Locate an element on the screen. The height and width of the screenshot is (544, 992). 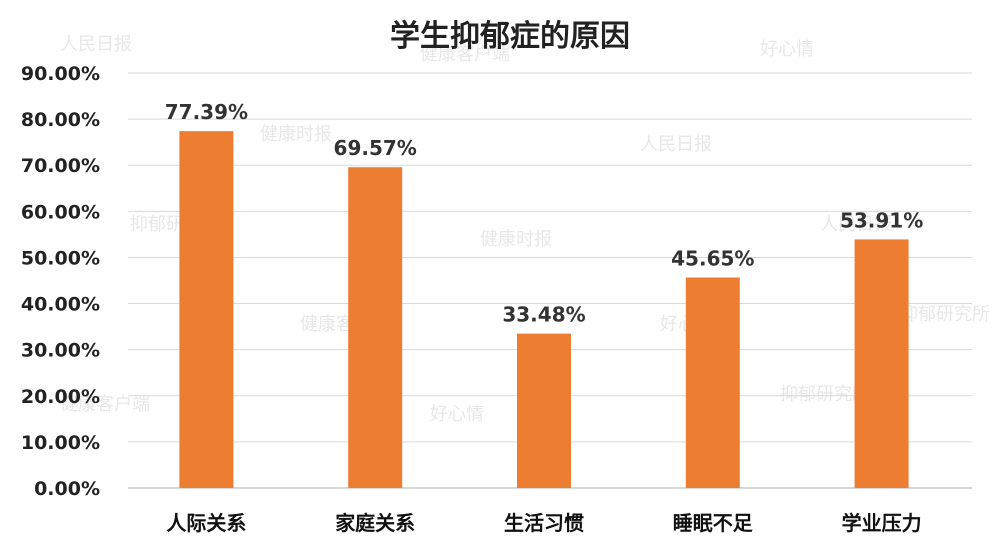
x-tick-label: 学业压力 is located at coordinates (882, 523).